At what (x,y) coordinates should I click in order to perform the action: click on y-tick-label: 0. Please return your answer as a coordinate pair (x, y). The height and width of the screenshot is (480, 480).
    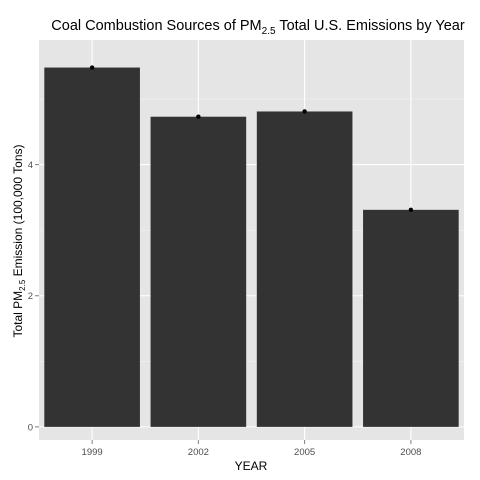
    Looking at the image, I should click on (30, 427).